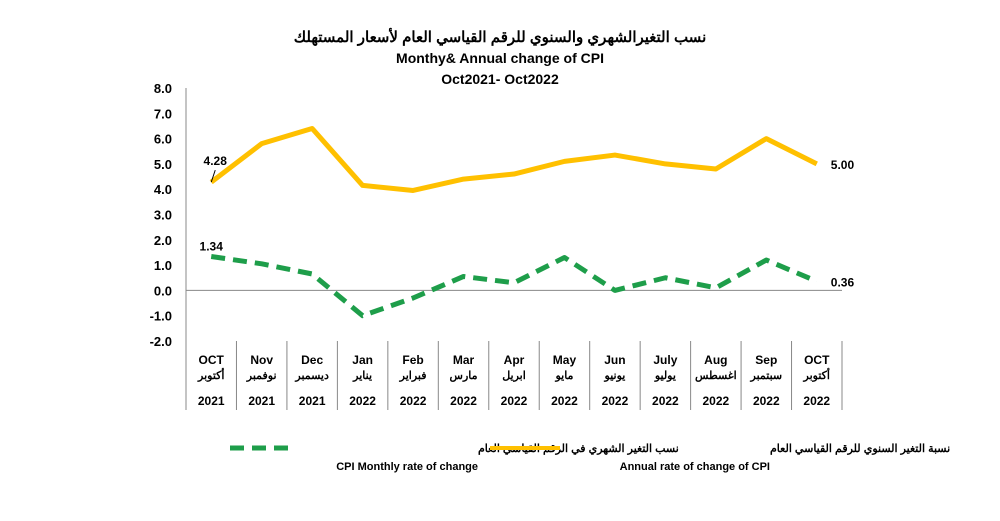  I want to click on data-label-first: 4.28, so click(216, 161).